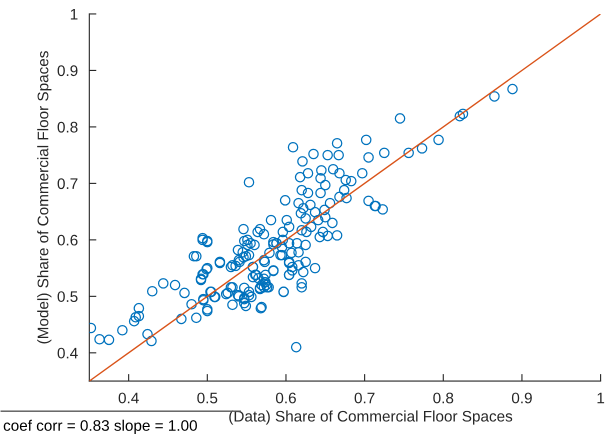  What do you see at coordinates (68, 184) in the screenshot?
I see `y-tick-label: 0.7` at bounding box center [68, 184].